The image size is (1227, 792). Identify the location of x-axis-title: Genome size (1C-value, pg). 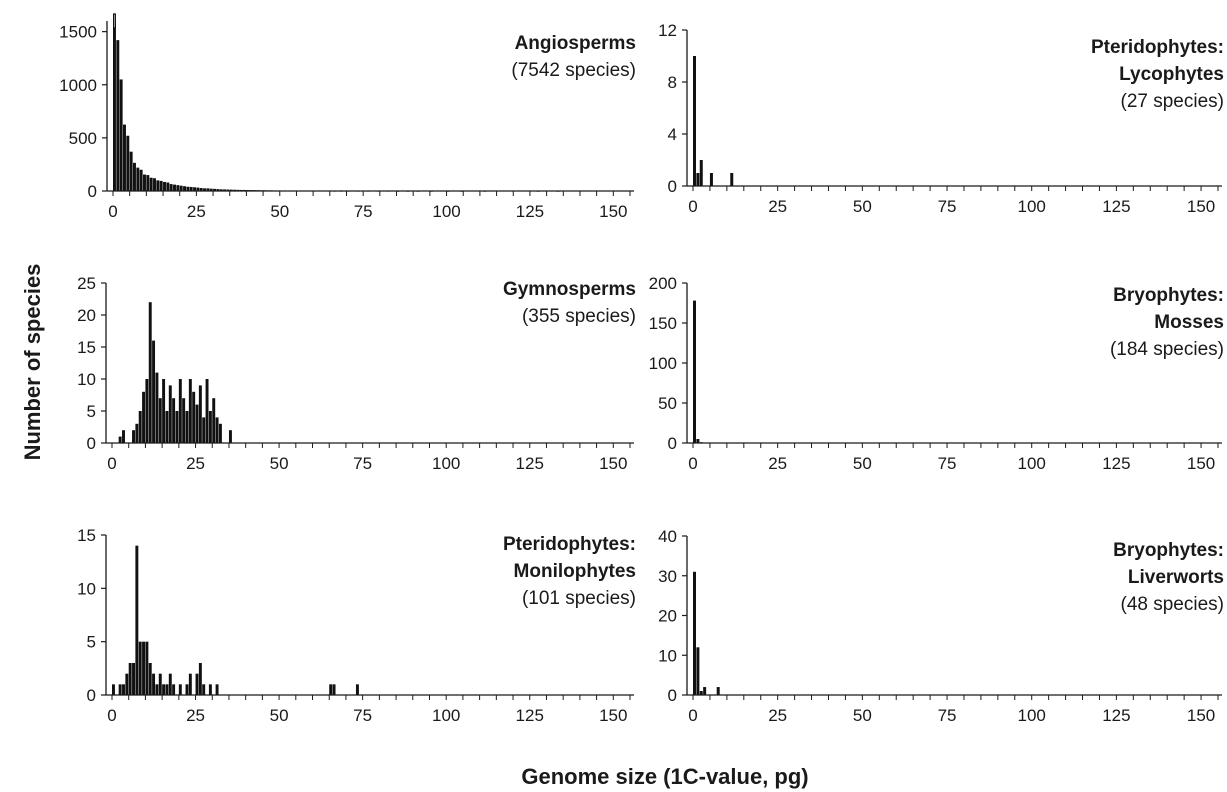
(664, 776).